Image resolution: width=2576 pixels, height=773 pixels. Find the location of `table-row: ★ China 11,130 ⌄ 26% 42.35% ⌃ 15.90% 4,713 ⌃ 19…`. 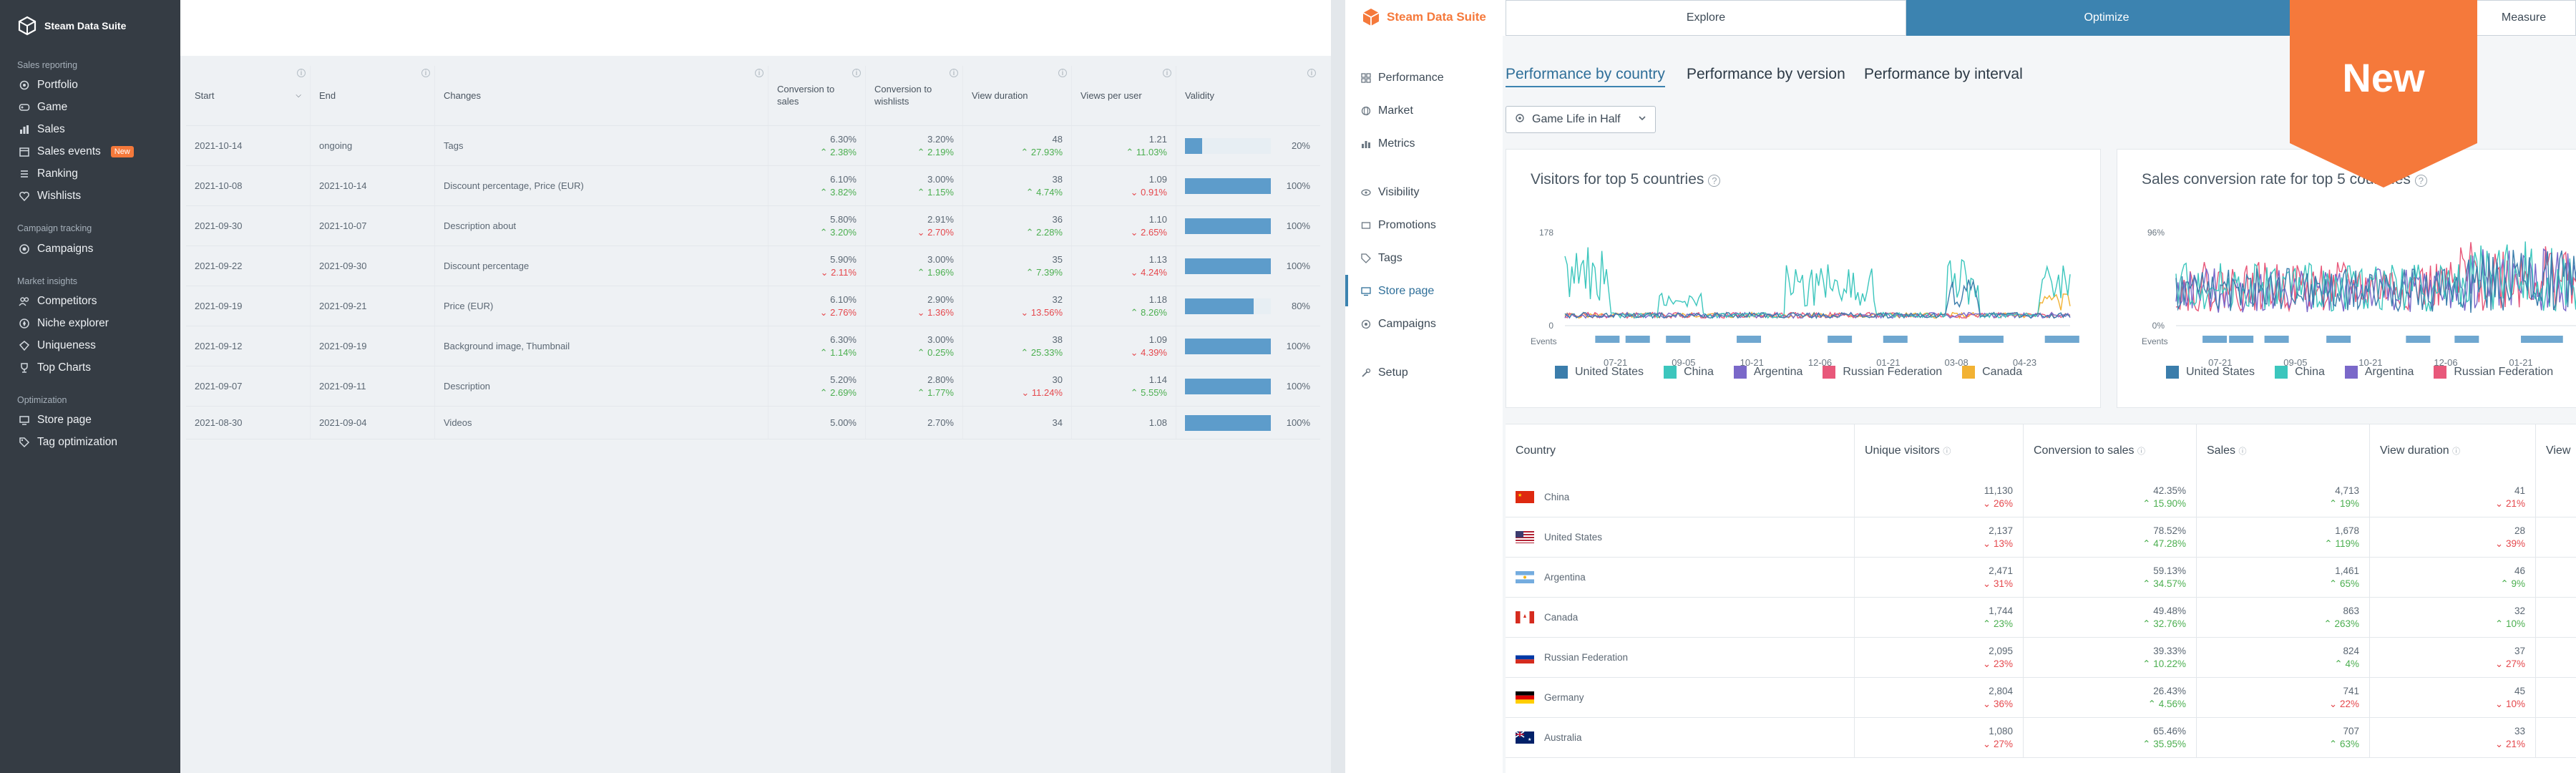

table-row: ★ China 11,130 ⌄ 26% 42.35% ⌃ 15.90% 4,713 ⌃ 19… is located at coordinates (2041, 497).